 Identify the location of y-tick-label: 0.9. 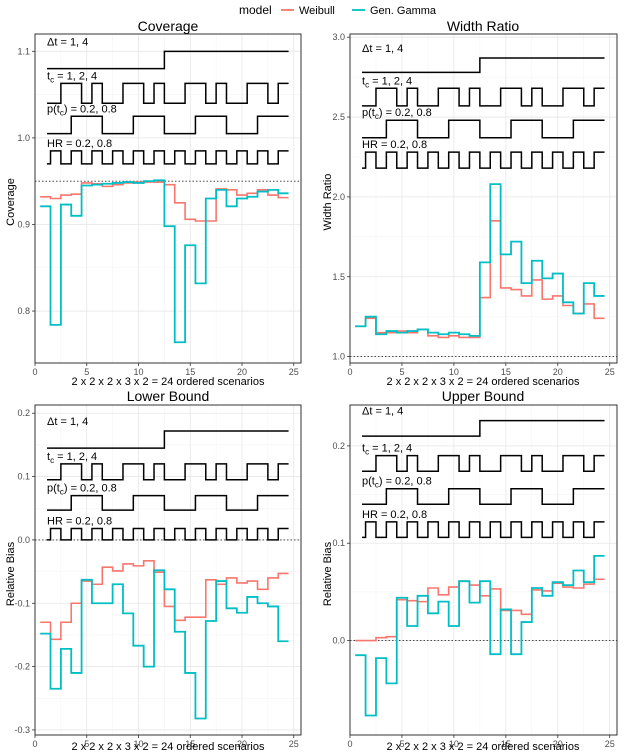
(23, 224).